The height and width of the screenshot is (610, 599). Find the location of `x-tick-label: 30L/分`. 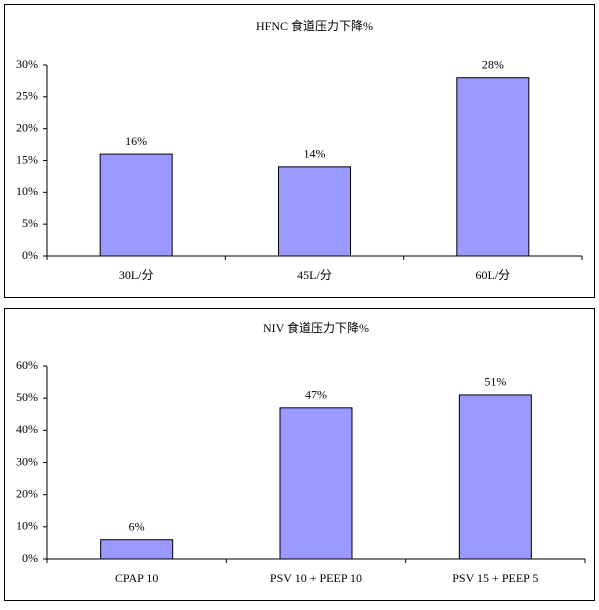

x-tick-label: 30L/分 is located at coordinates (136, 275).